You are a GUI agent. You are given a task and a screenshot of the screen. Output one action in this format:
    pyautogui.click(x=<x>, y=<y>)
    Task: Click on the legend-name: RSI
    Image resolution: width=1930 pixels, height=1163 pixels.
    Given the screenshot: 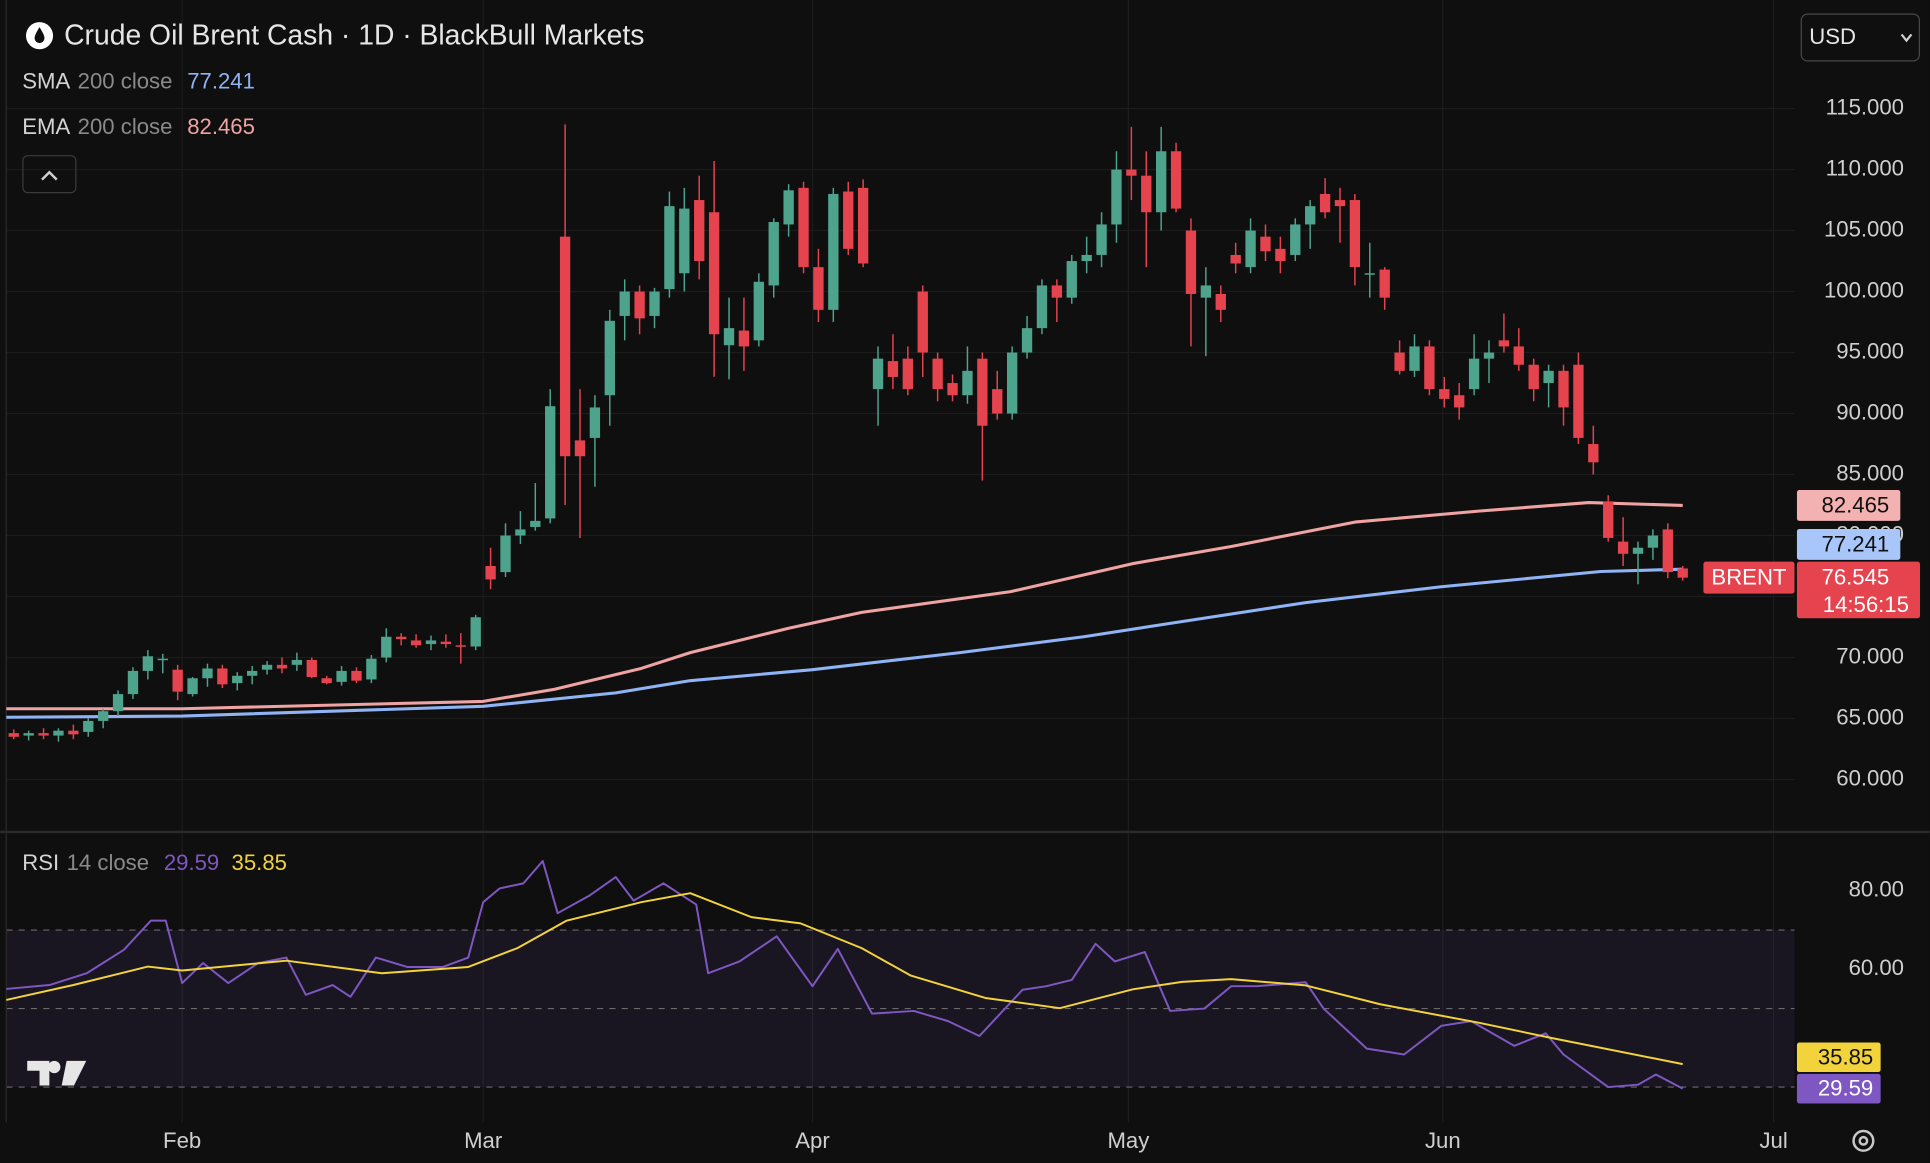 What is the action you would take?
    pyautogui.click(x=40, y=862)
    